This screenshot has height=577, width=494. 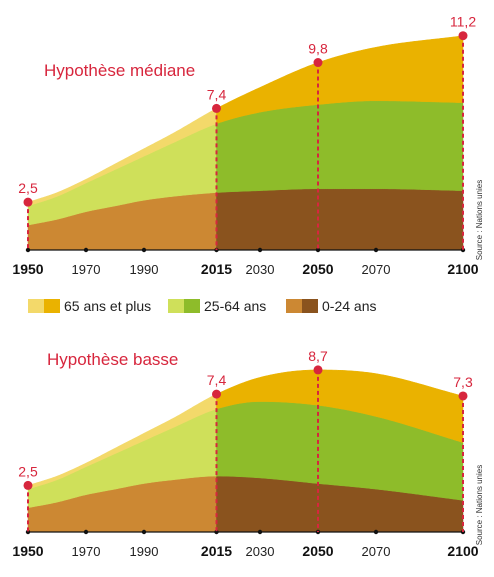 I want to click on legend-swatch-25-64-light, so click(x=176, y=306).